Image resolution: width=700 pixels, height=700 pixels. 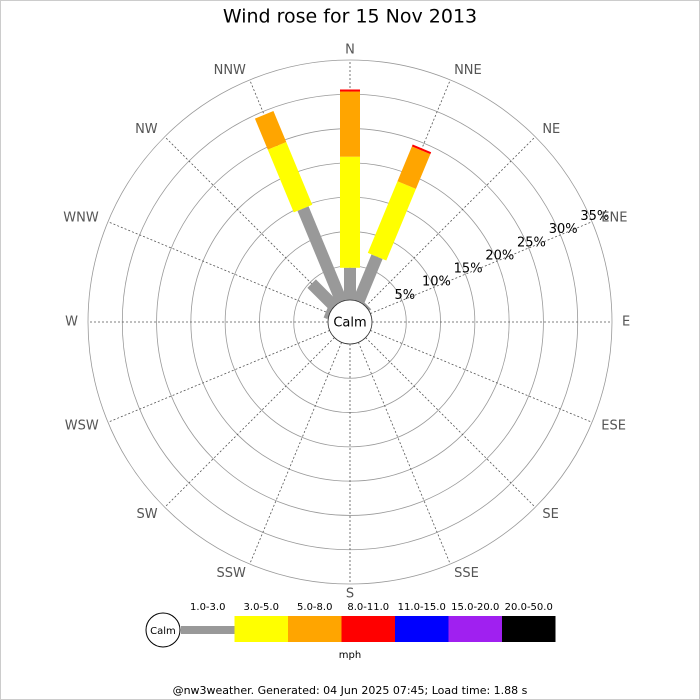 I want to click on legend-calm-label: Calm, so click(x=163, y=631).